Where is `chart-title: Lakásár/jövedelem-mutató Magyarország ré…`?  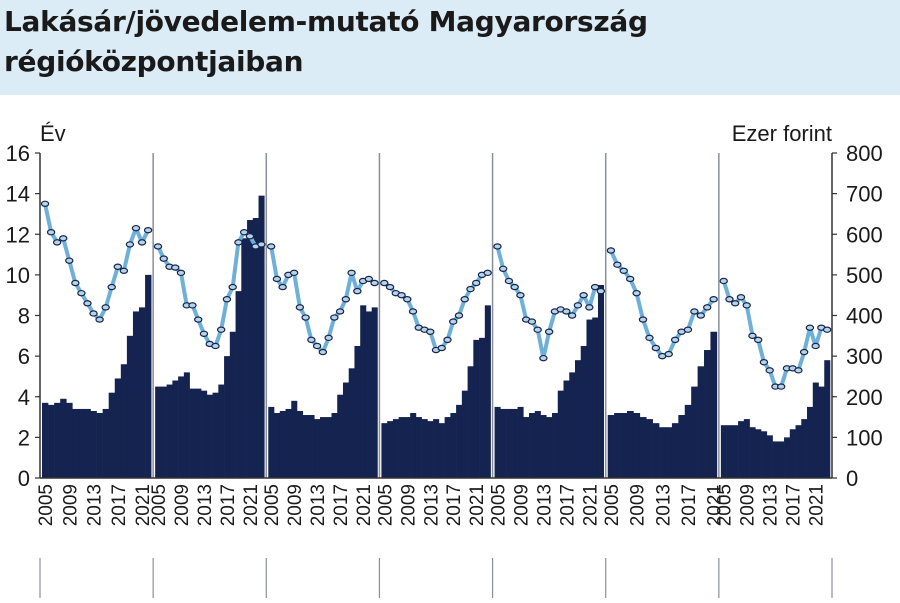
chart-title: Lakásár/jövedelem-mutató Magyarország ré… is located at coordinates (326, 41).